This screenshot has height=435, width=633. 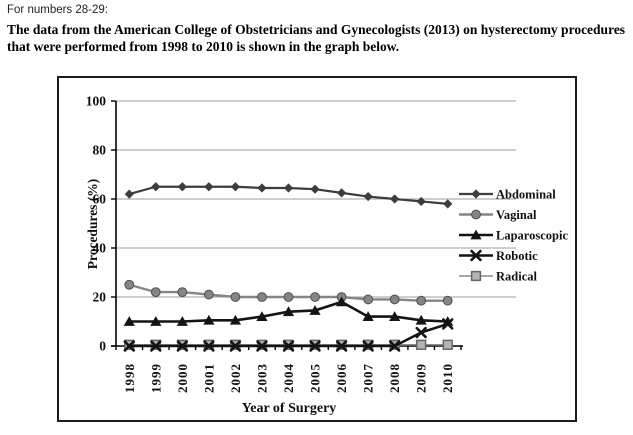 What do you see at coordinates (208, 378) in the screenshot?
I see `x-tick-2001: 2001` at bounding box center [208, 378].